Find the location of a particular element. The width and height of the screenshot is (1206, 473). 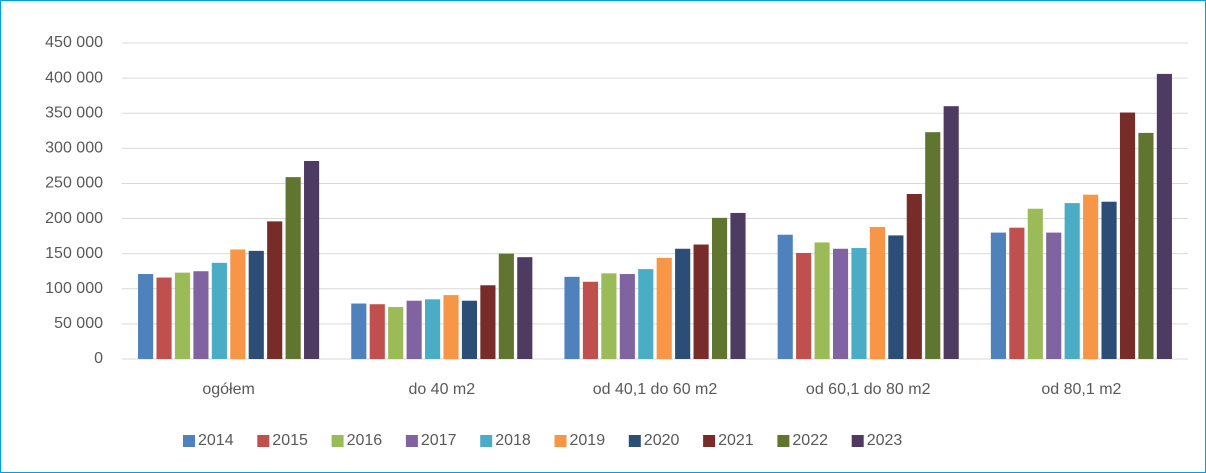

y-tick-label: 350 000 is located at coordinates (74, 112).